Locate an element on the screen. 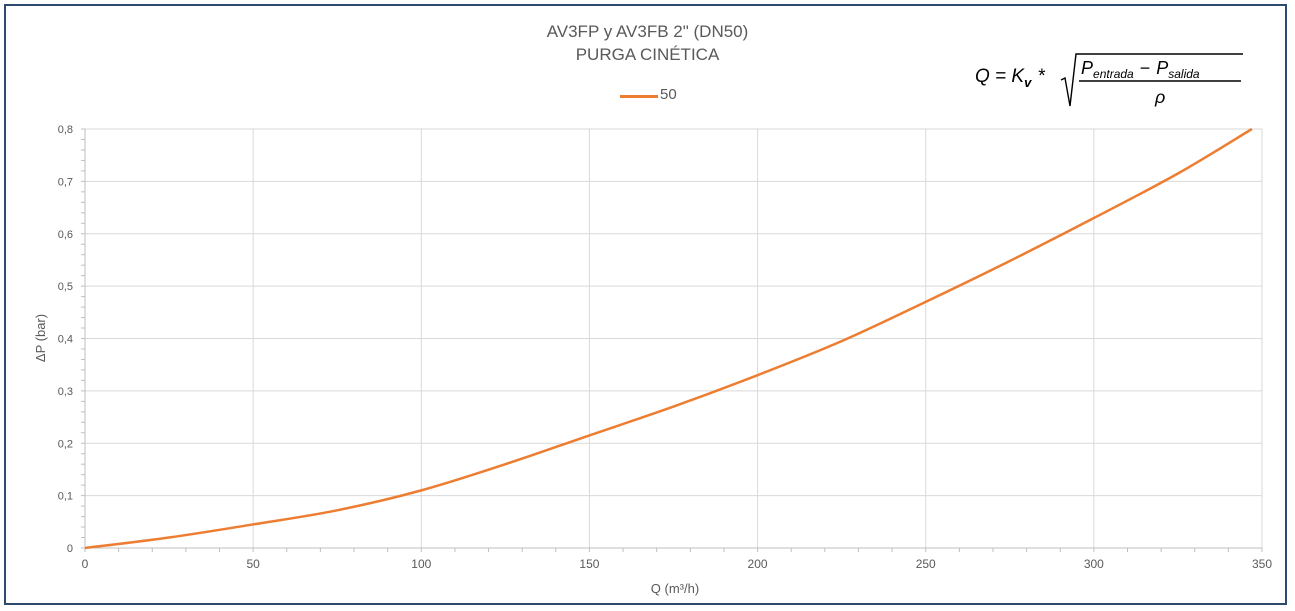  legend-label: 50 is located at coordinates (668, 94).